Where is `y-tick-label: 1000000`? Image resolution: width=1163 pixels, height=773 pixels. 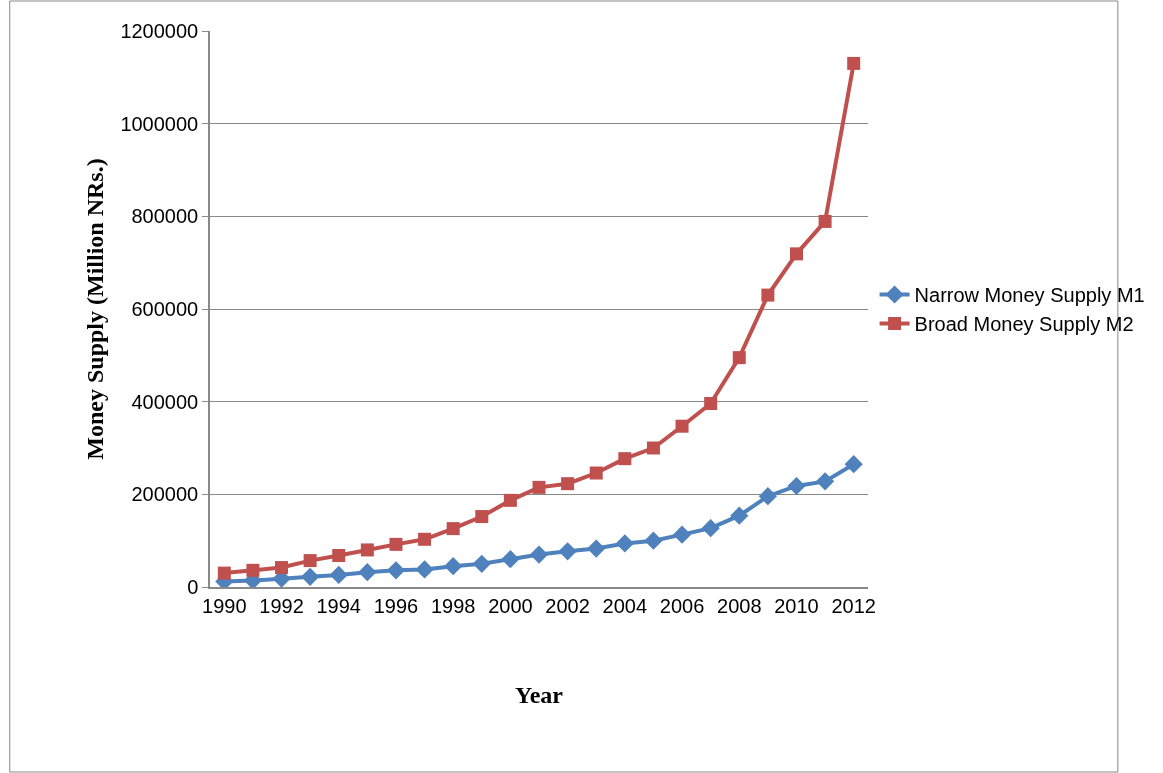 y-tick-label: 1000000 is located at coordinates (159, 123).